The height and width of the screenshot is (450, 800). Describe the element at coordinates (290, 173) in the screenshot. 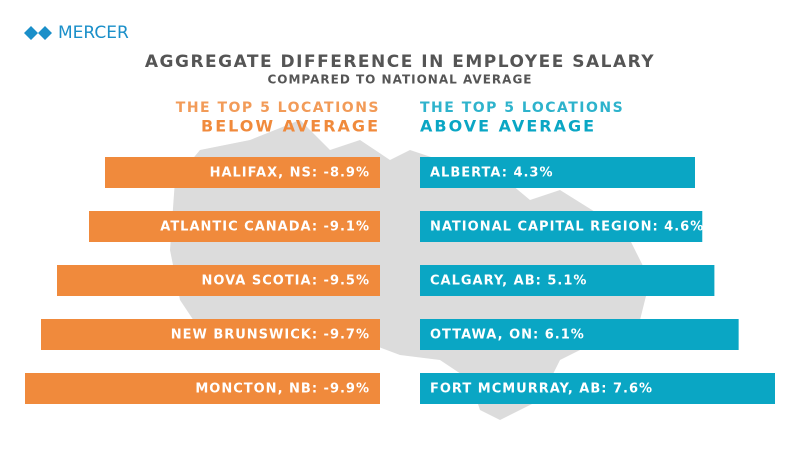

I see `bar-label: HALIFAX, NS: -8.9%` at that location.